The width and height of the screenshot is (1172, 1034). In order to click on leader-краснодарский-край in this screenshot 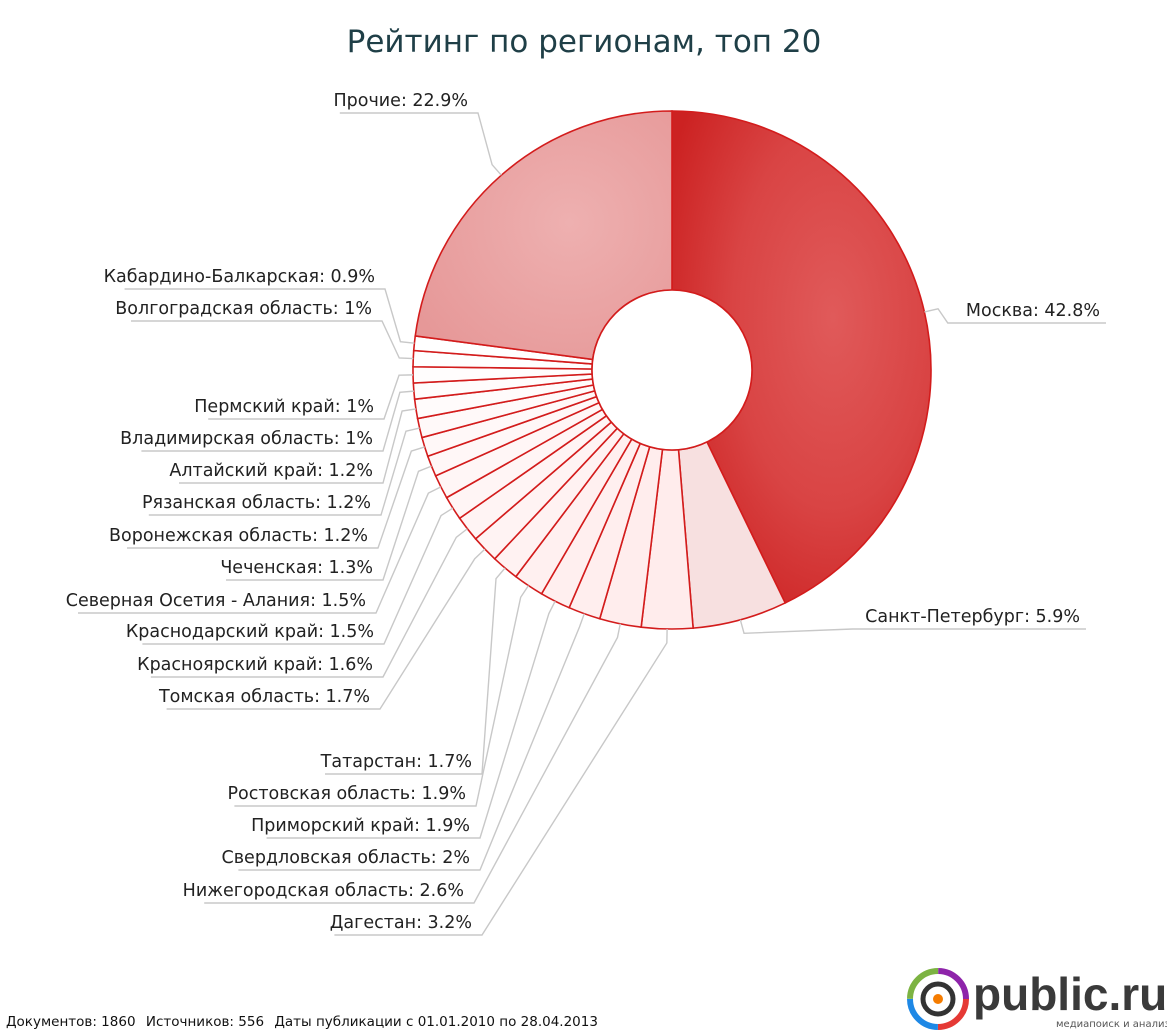, I will do `click(298, 576)`.